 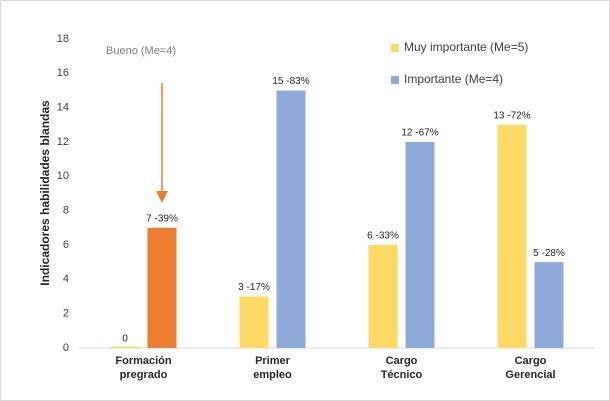 I want to click on value-label: 3 -17%, so click(x=254, y=287).